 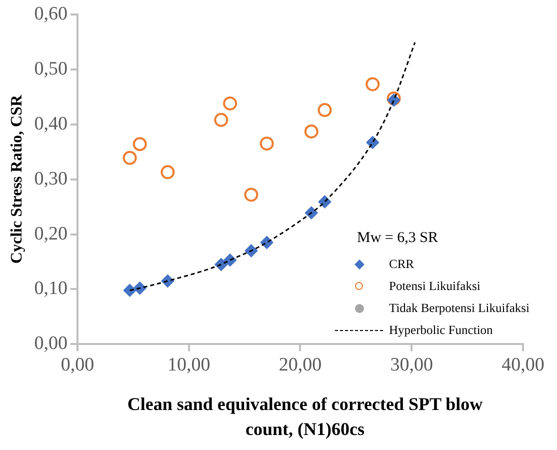 What do you see at coordinates (188, 365) in the screenshot?
I see `x-tick-label: 10,00` at bounding box center [188, 365].